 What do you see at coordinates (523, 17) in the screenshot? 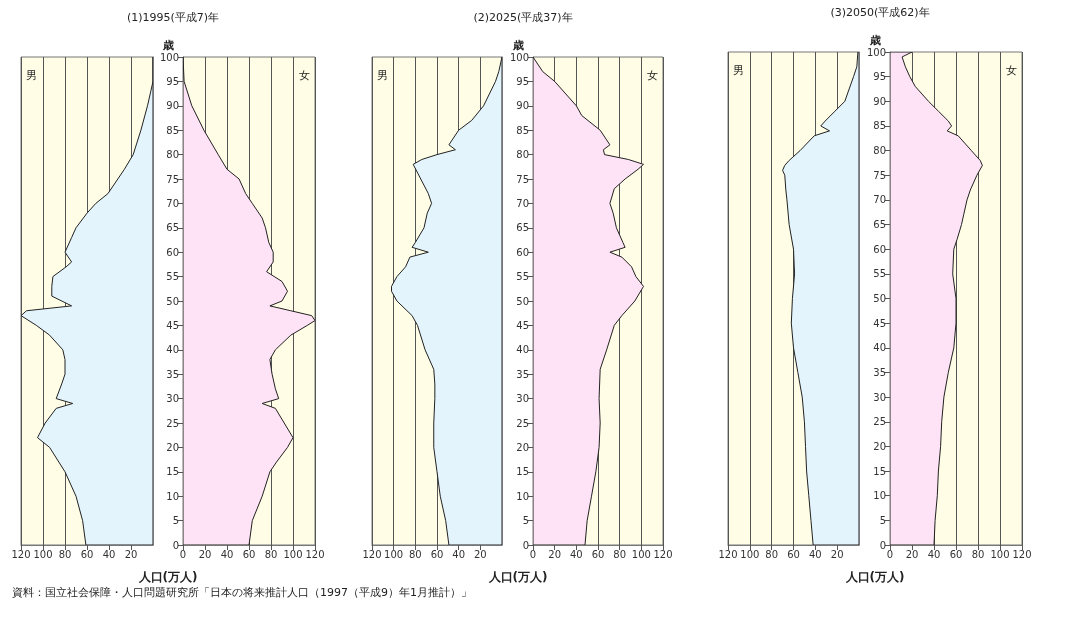
I see `chart-title: (2)2025(平成37)年` at bounding box center [523, 17].